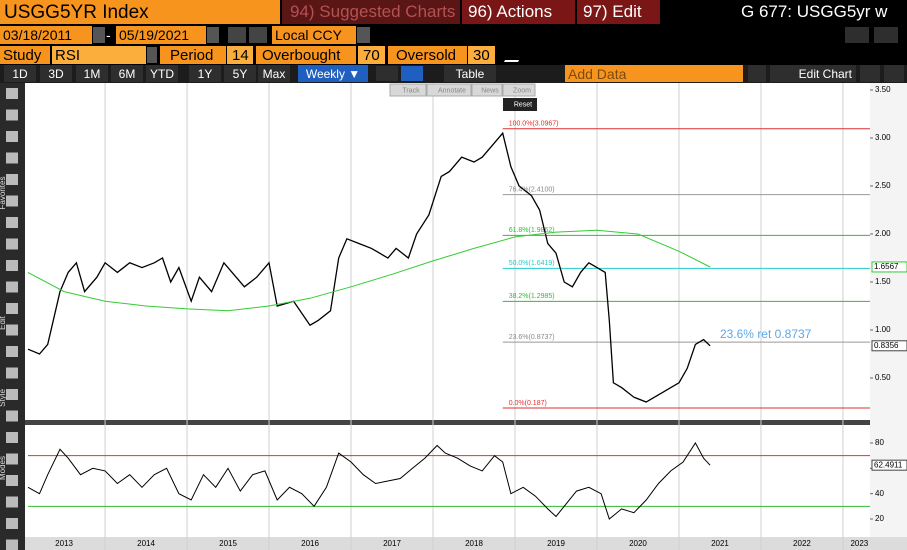  I want to click on period-button: 1M, so click(92, 73).